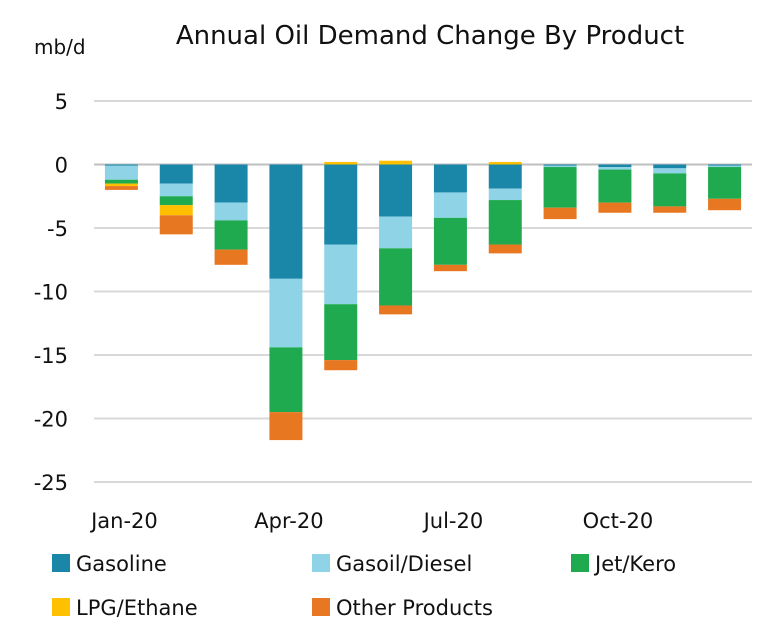 Image resolution: width=782 pixels, height=634 pixels. What do you see at coordinates (137, 608) in the screenshot?
I see `legend-label-lpg-ethane: LPG/Ethane` at bounding box center [137, 608].